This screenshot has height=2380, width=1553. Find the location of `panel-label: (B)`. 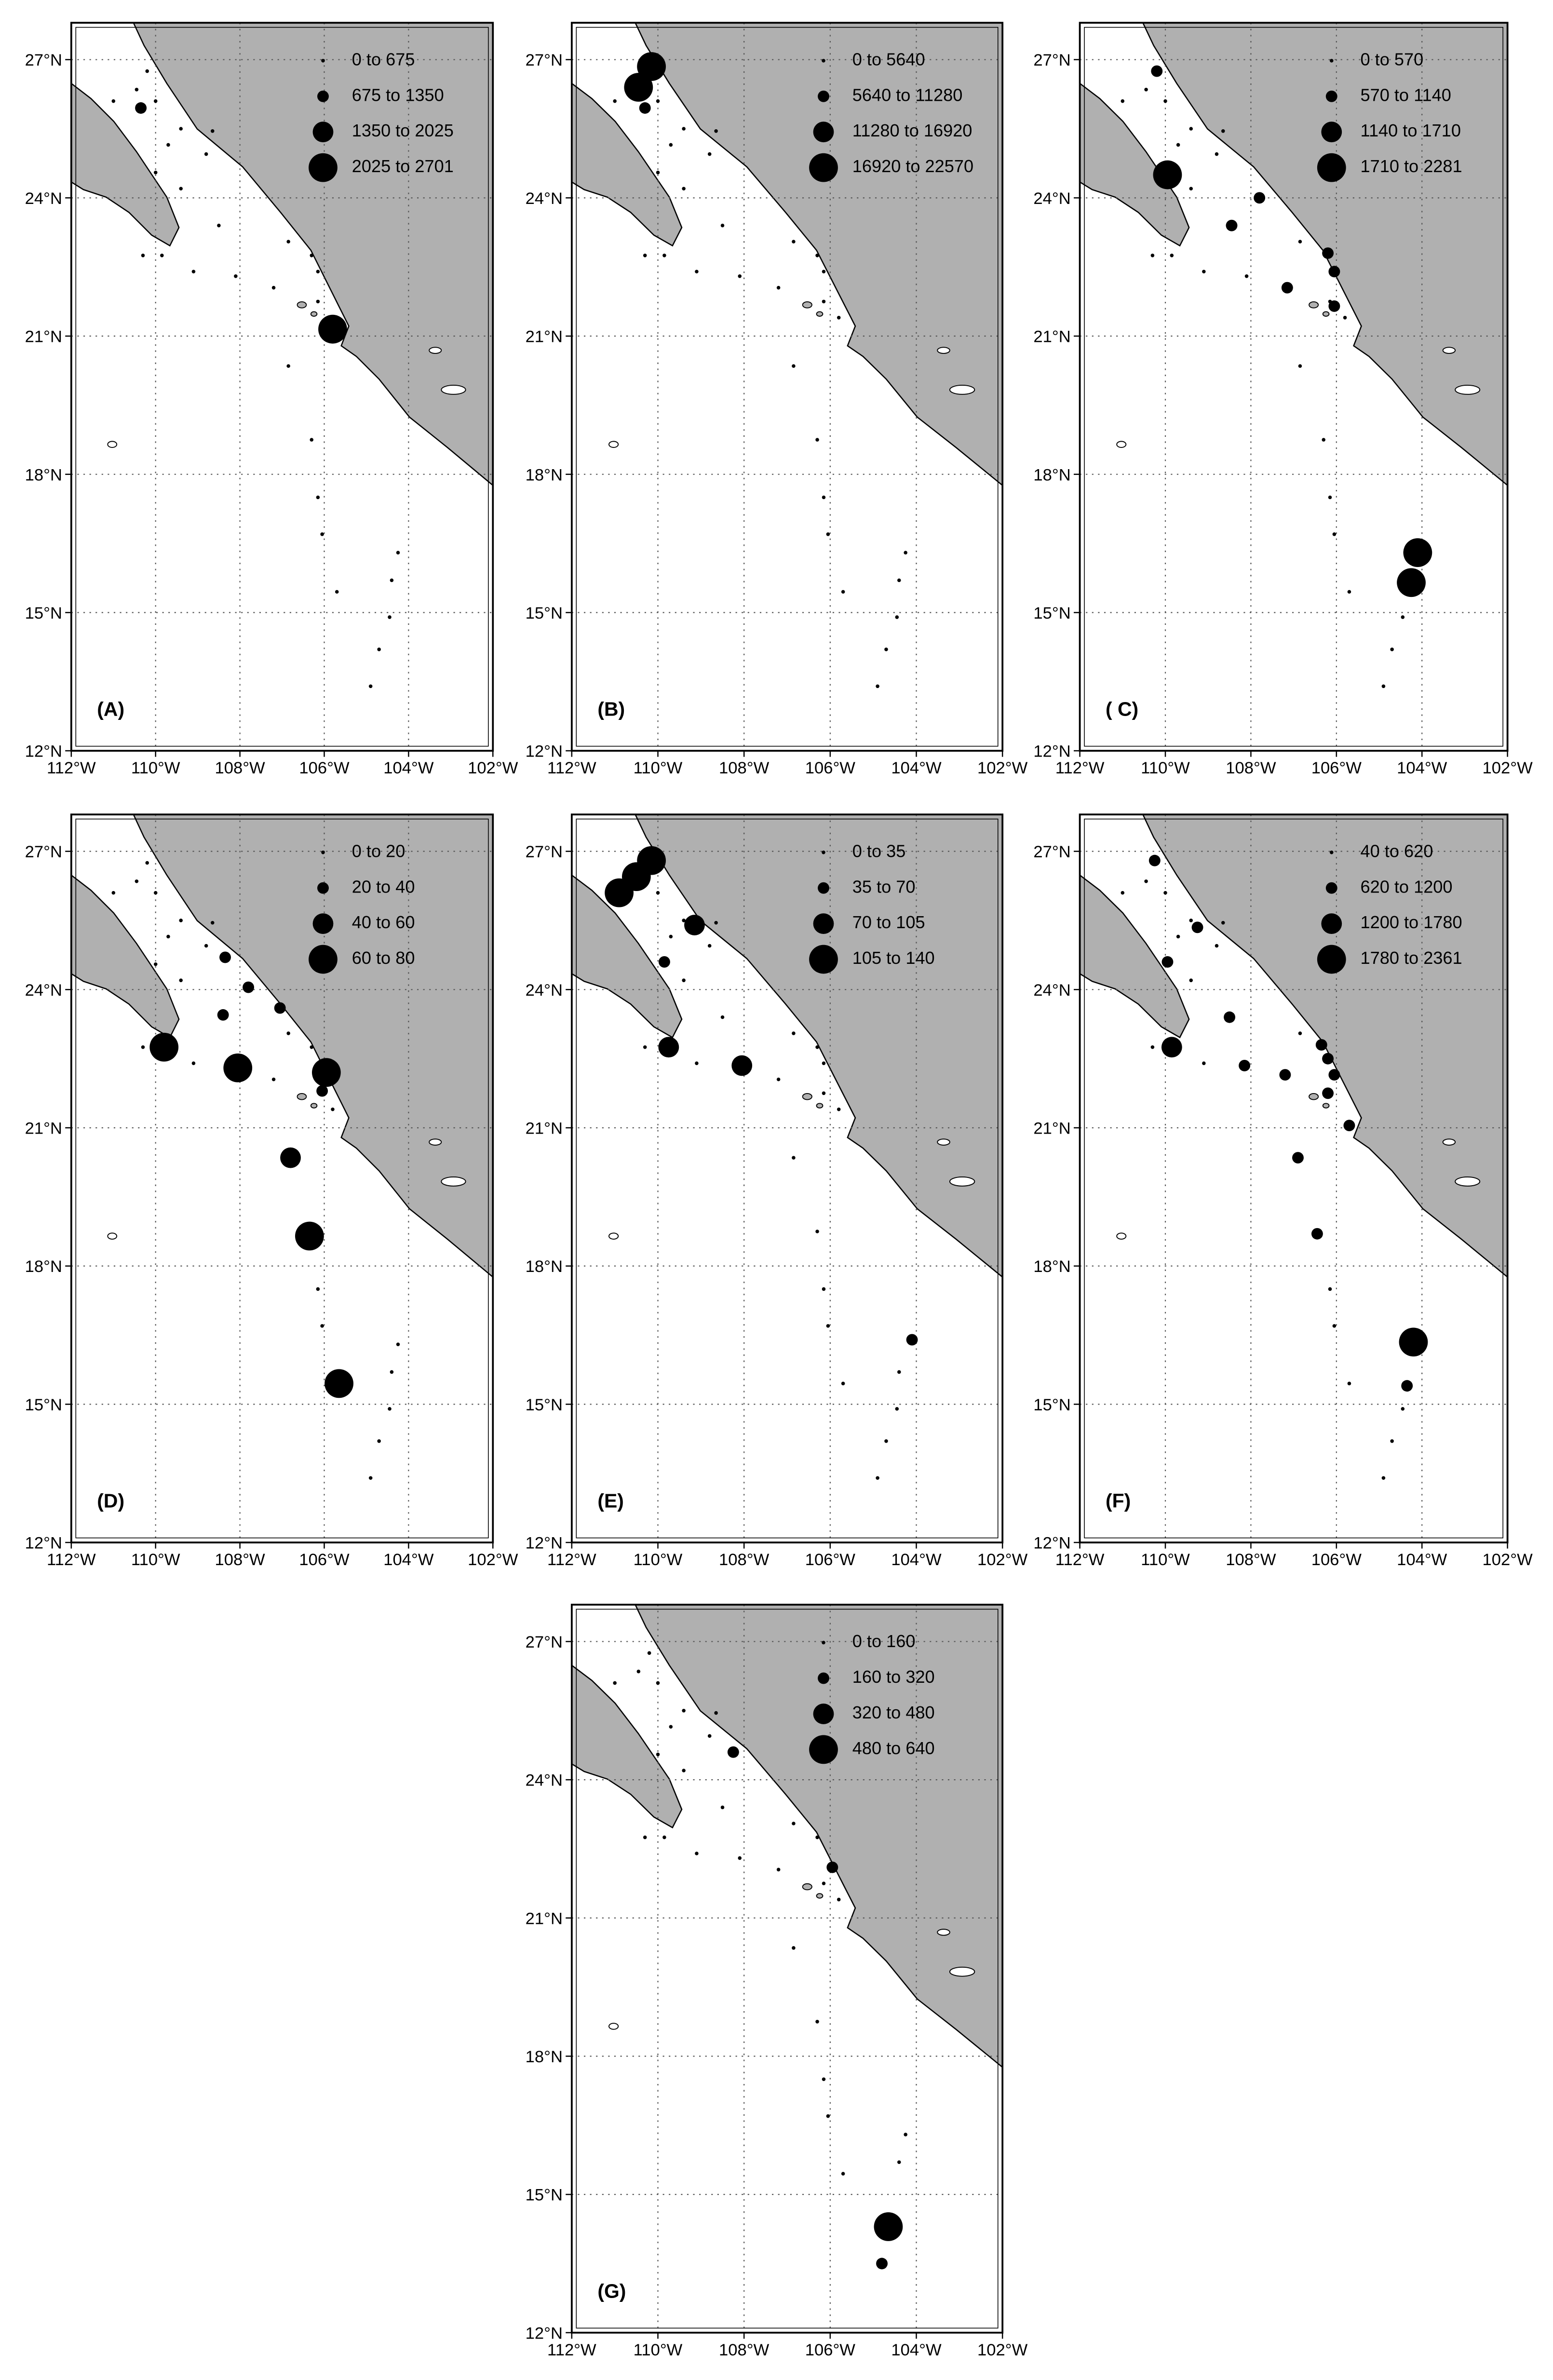

panel-label: (B) is located at coordinates (611, 709).